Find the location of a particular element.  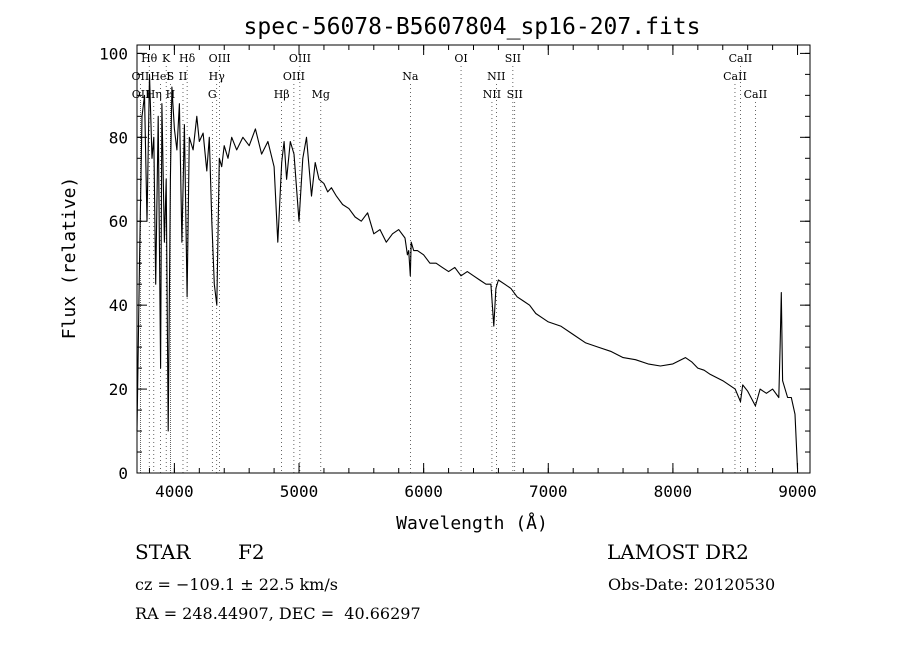

emission-line-label: OI is located at coordinates (460, 58).